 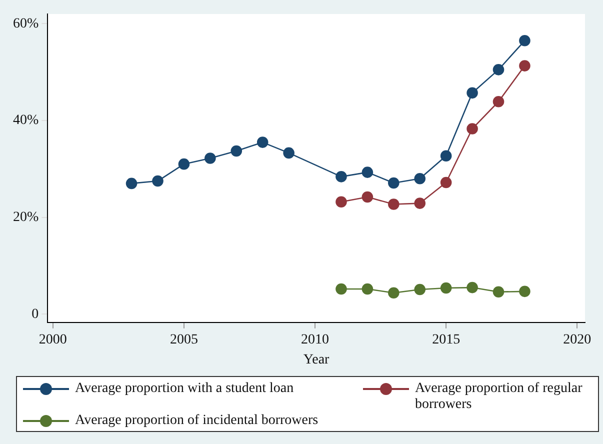 I want to click on x-tick-label: 2010, so click(x=315, y=340).